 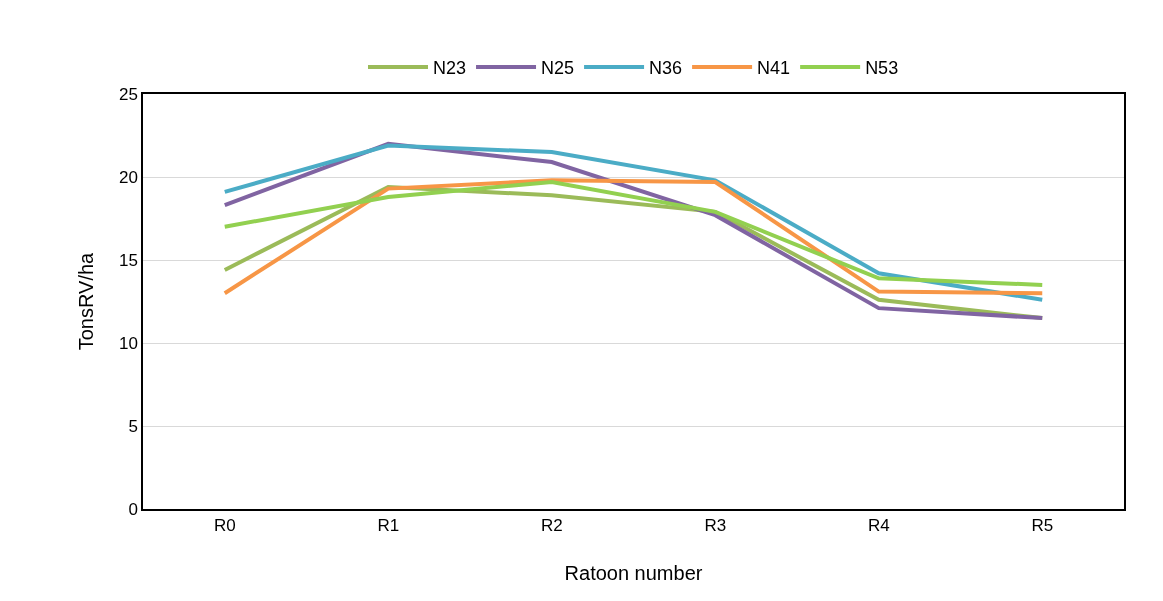 I want to click on x-tick-label: R0, so click(x=224, y=526).